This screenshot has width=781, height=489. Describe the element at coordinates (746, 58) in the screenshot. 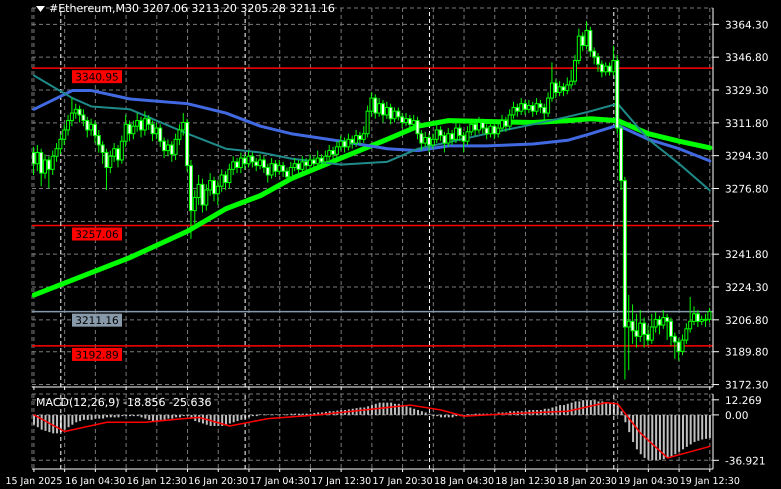

I see `y-tick-label: 3346.80` at that location.